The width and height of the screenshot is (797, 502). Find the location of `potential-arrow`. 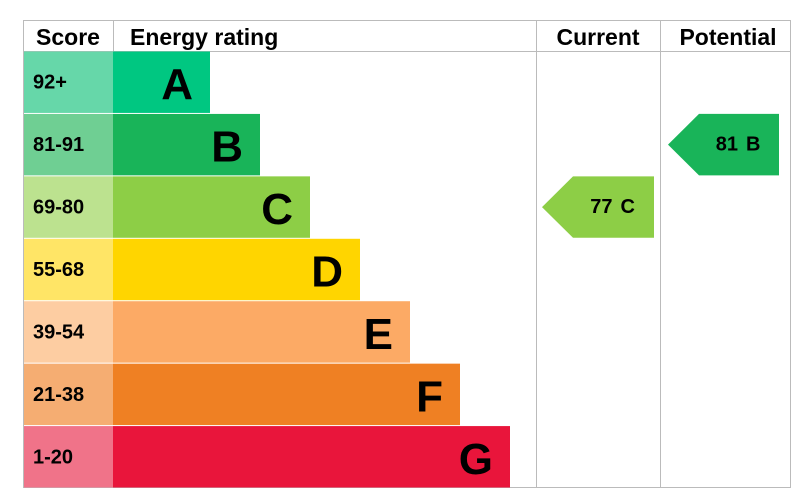

potential-arrow is located at coordinates (723, 144).